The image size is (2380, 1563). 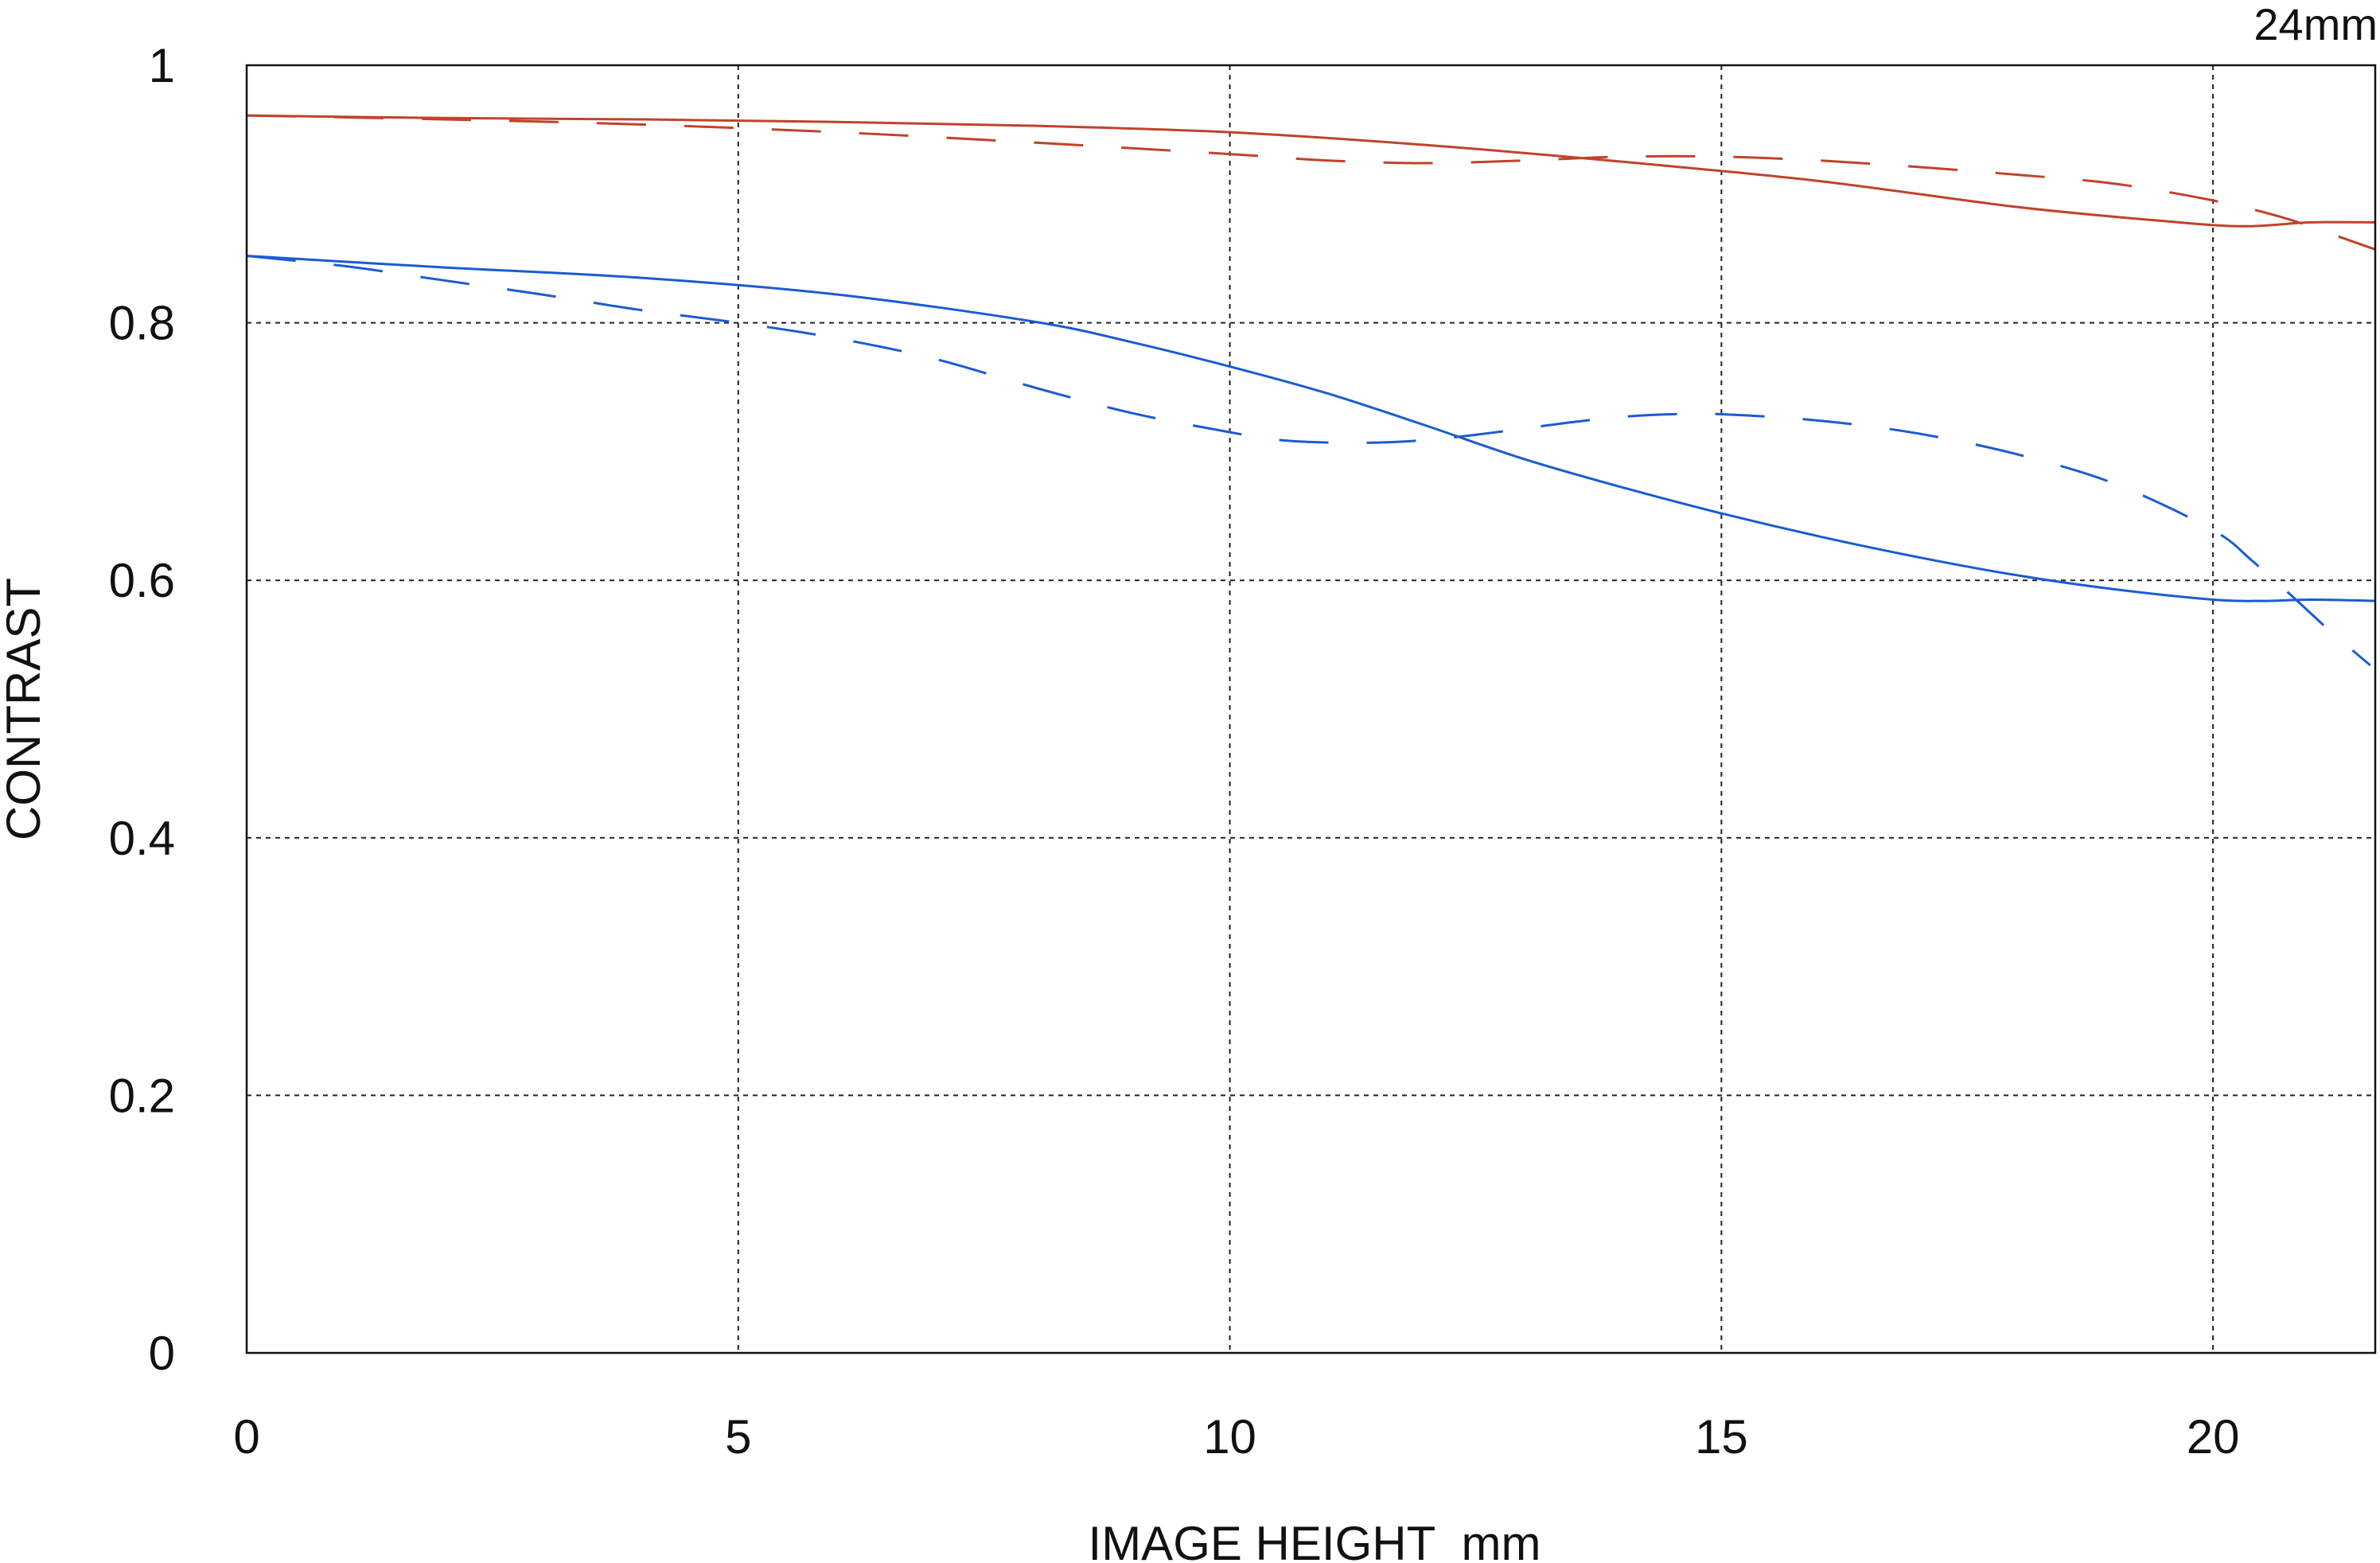 What do you see at coordinates (142, 838) in the screenshot?
I see `y-tick-label: 0.4` at bounding box center [142, 838].